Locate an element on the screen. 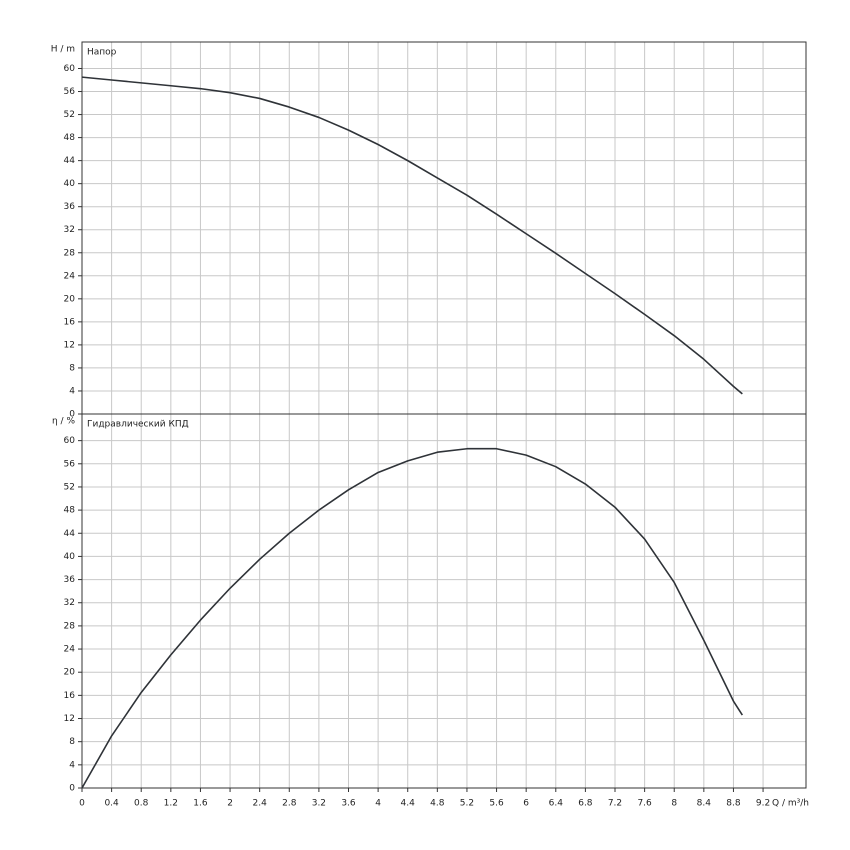 The image size is (850, 850). x-tick-label: 6.4 is located at coordinates (556, 804).